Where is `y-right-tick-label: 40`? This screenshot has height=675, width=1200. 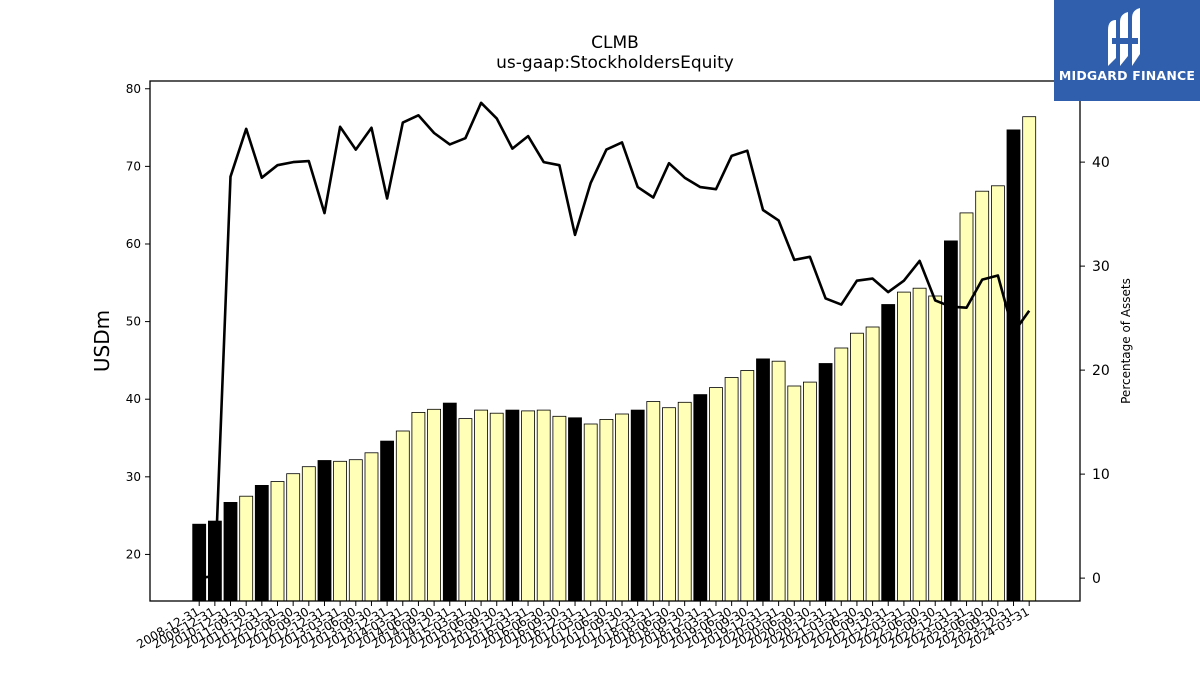 y-right-tick-label: 40 is located at coordinates (1101, 163).